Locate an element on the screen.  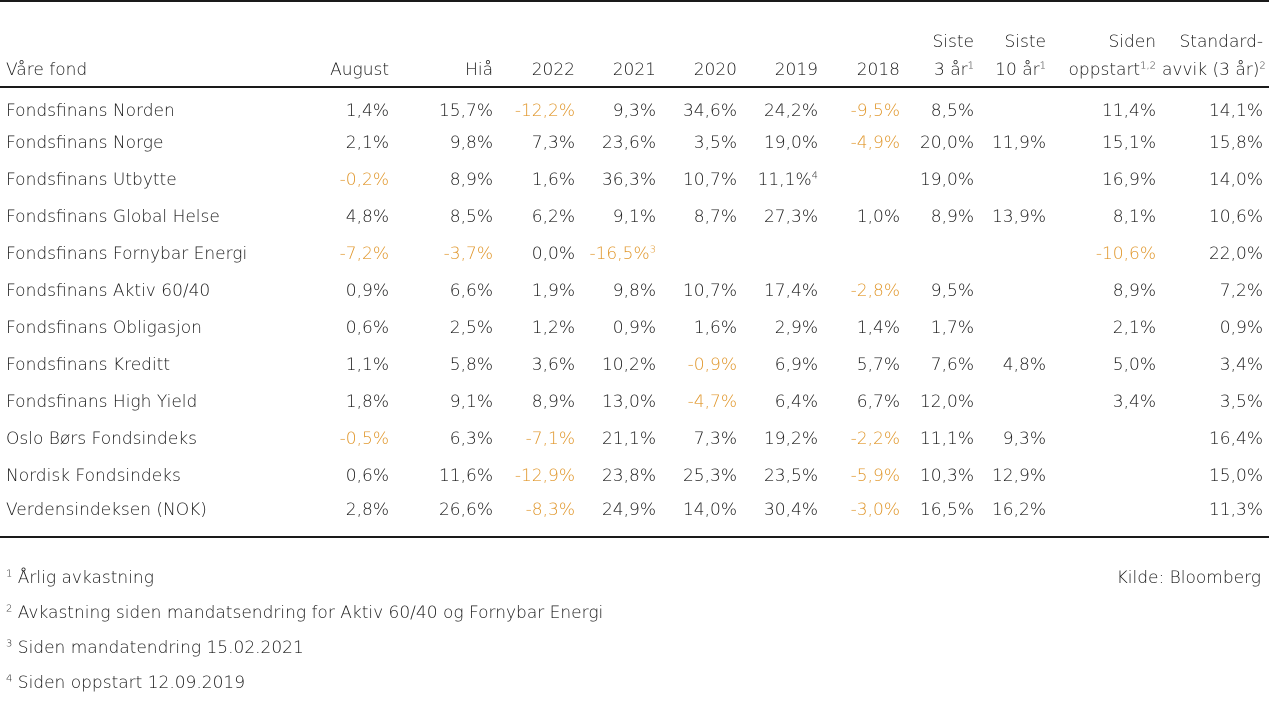
return-value: 16,2% is located at coordinates (1018, 510).